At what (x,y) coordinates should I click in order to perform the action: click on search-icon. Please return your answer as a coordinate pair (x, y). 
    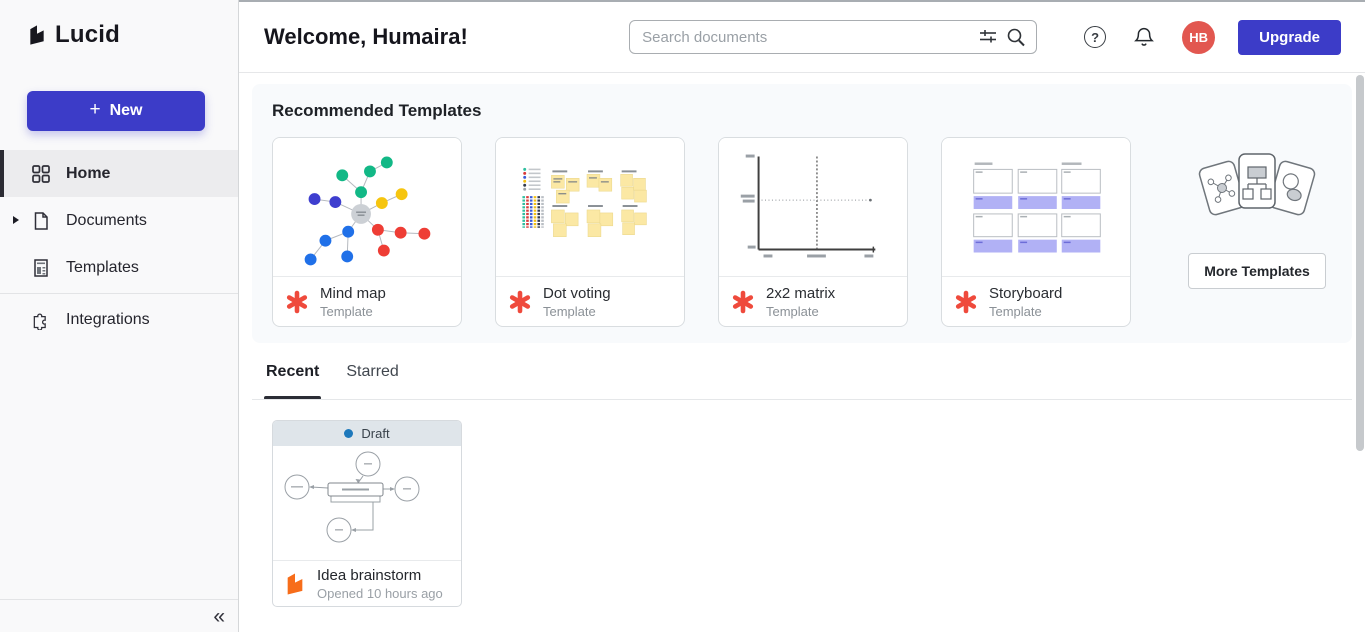
    Looking at the image, I should click on (1016, 37).